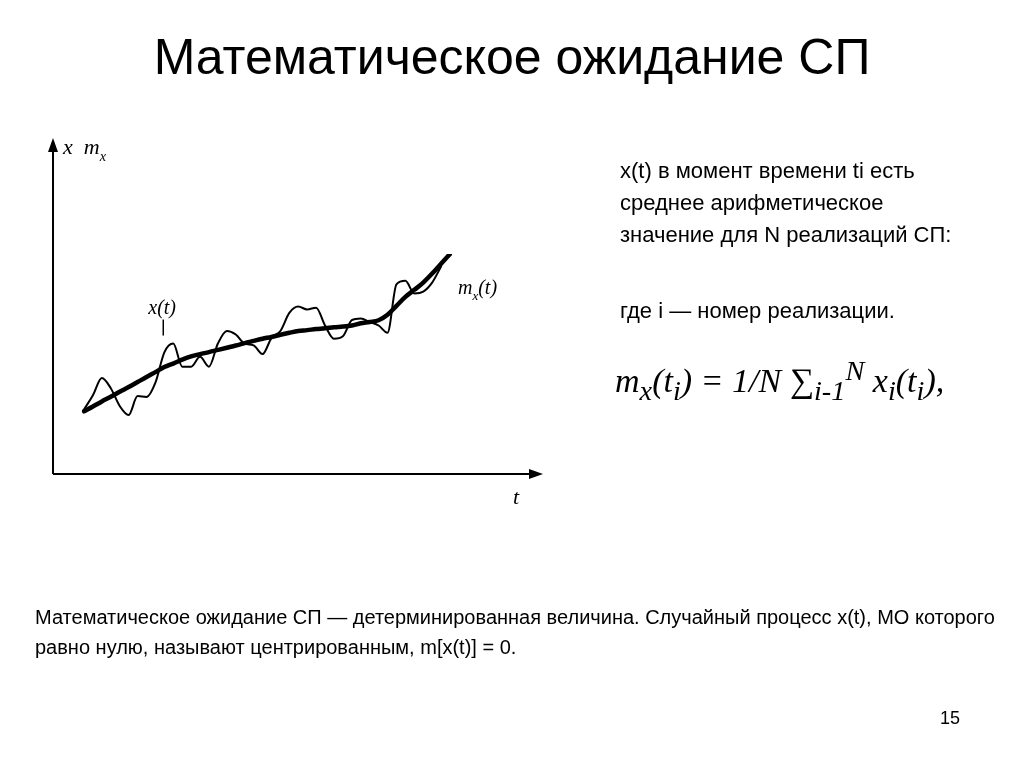  What do you see at coordinates (950, 718) in the screenshot?
I see `text: 15` at bounding box center [950, 718].